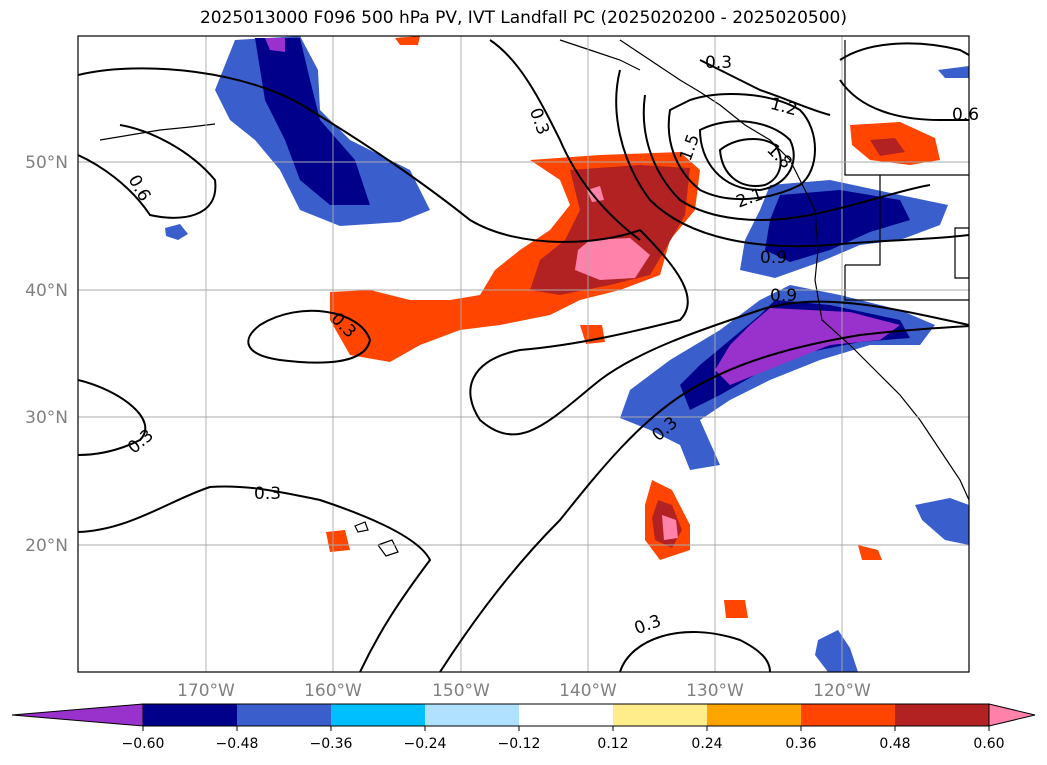 The height and width of the screenshot is (765, 1047). Describe the element at coordinates (46, 163) in the screenshot. I see `lat-label: 50°N` at that location.